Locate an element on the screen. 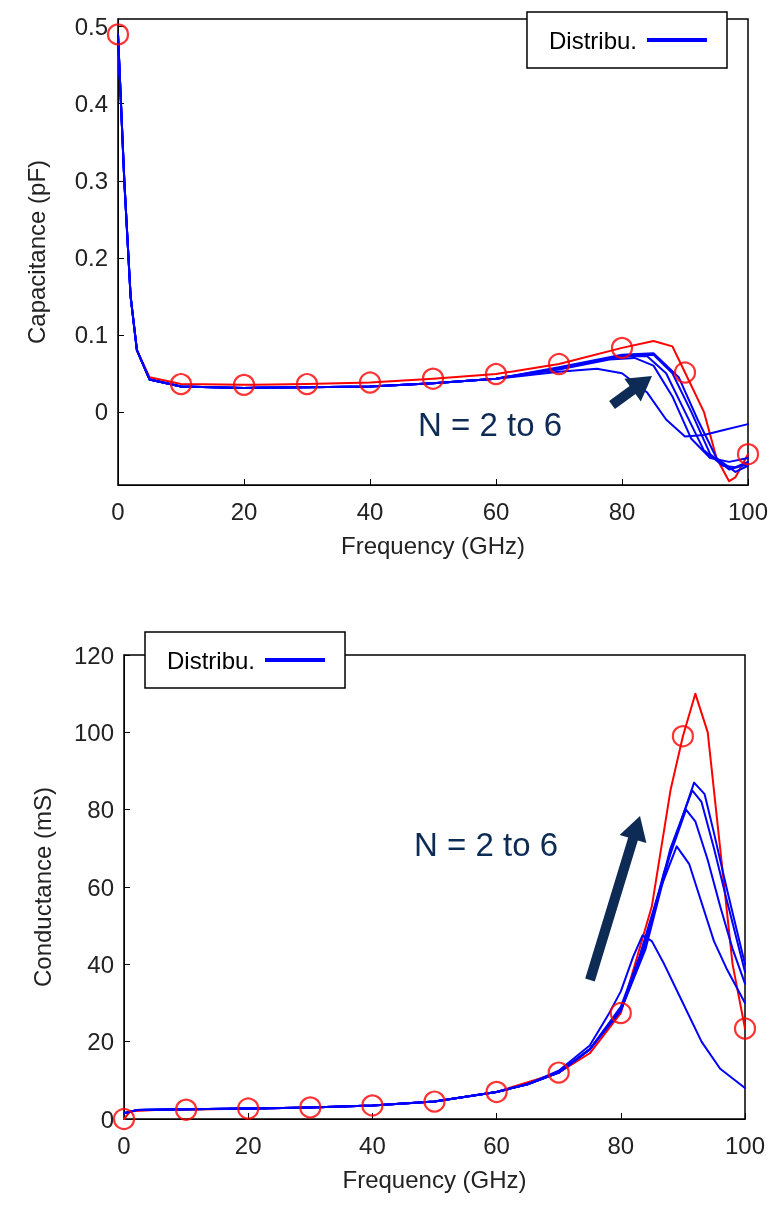  y-tick-label: 20 is located at coordinates (100, 1042).